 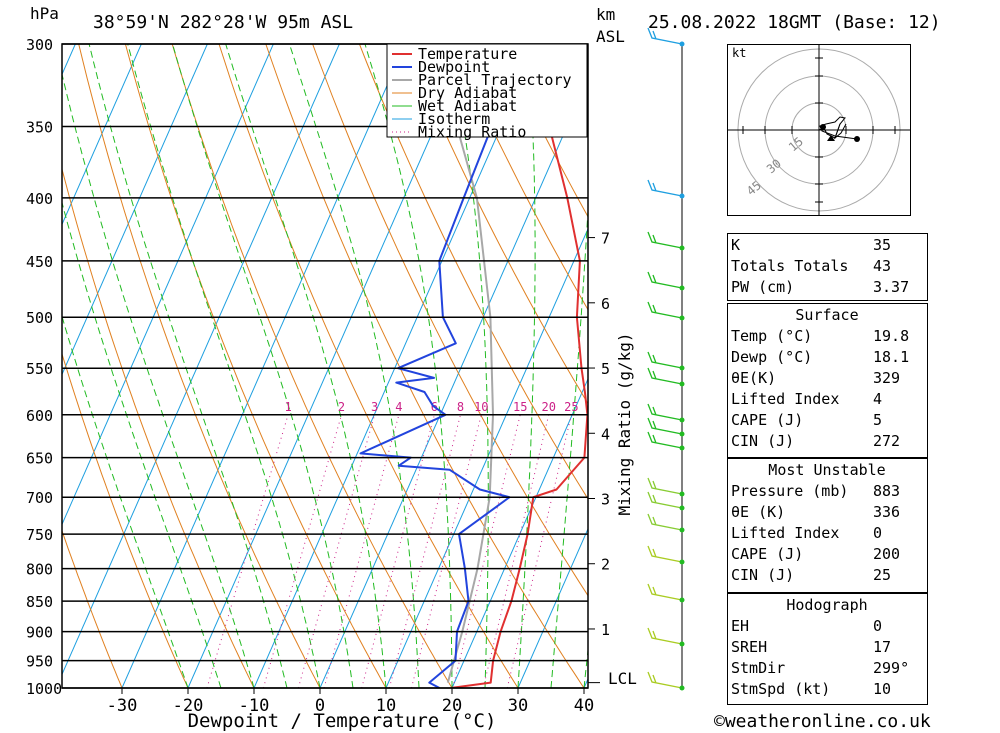 I want to click on x-tick-label: -10, so click(x=254, y=706).